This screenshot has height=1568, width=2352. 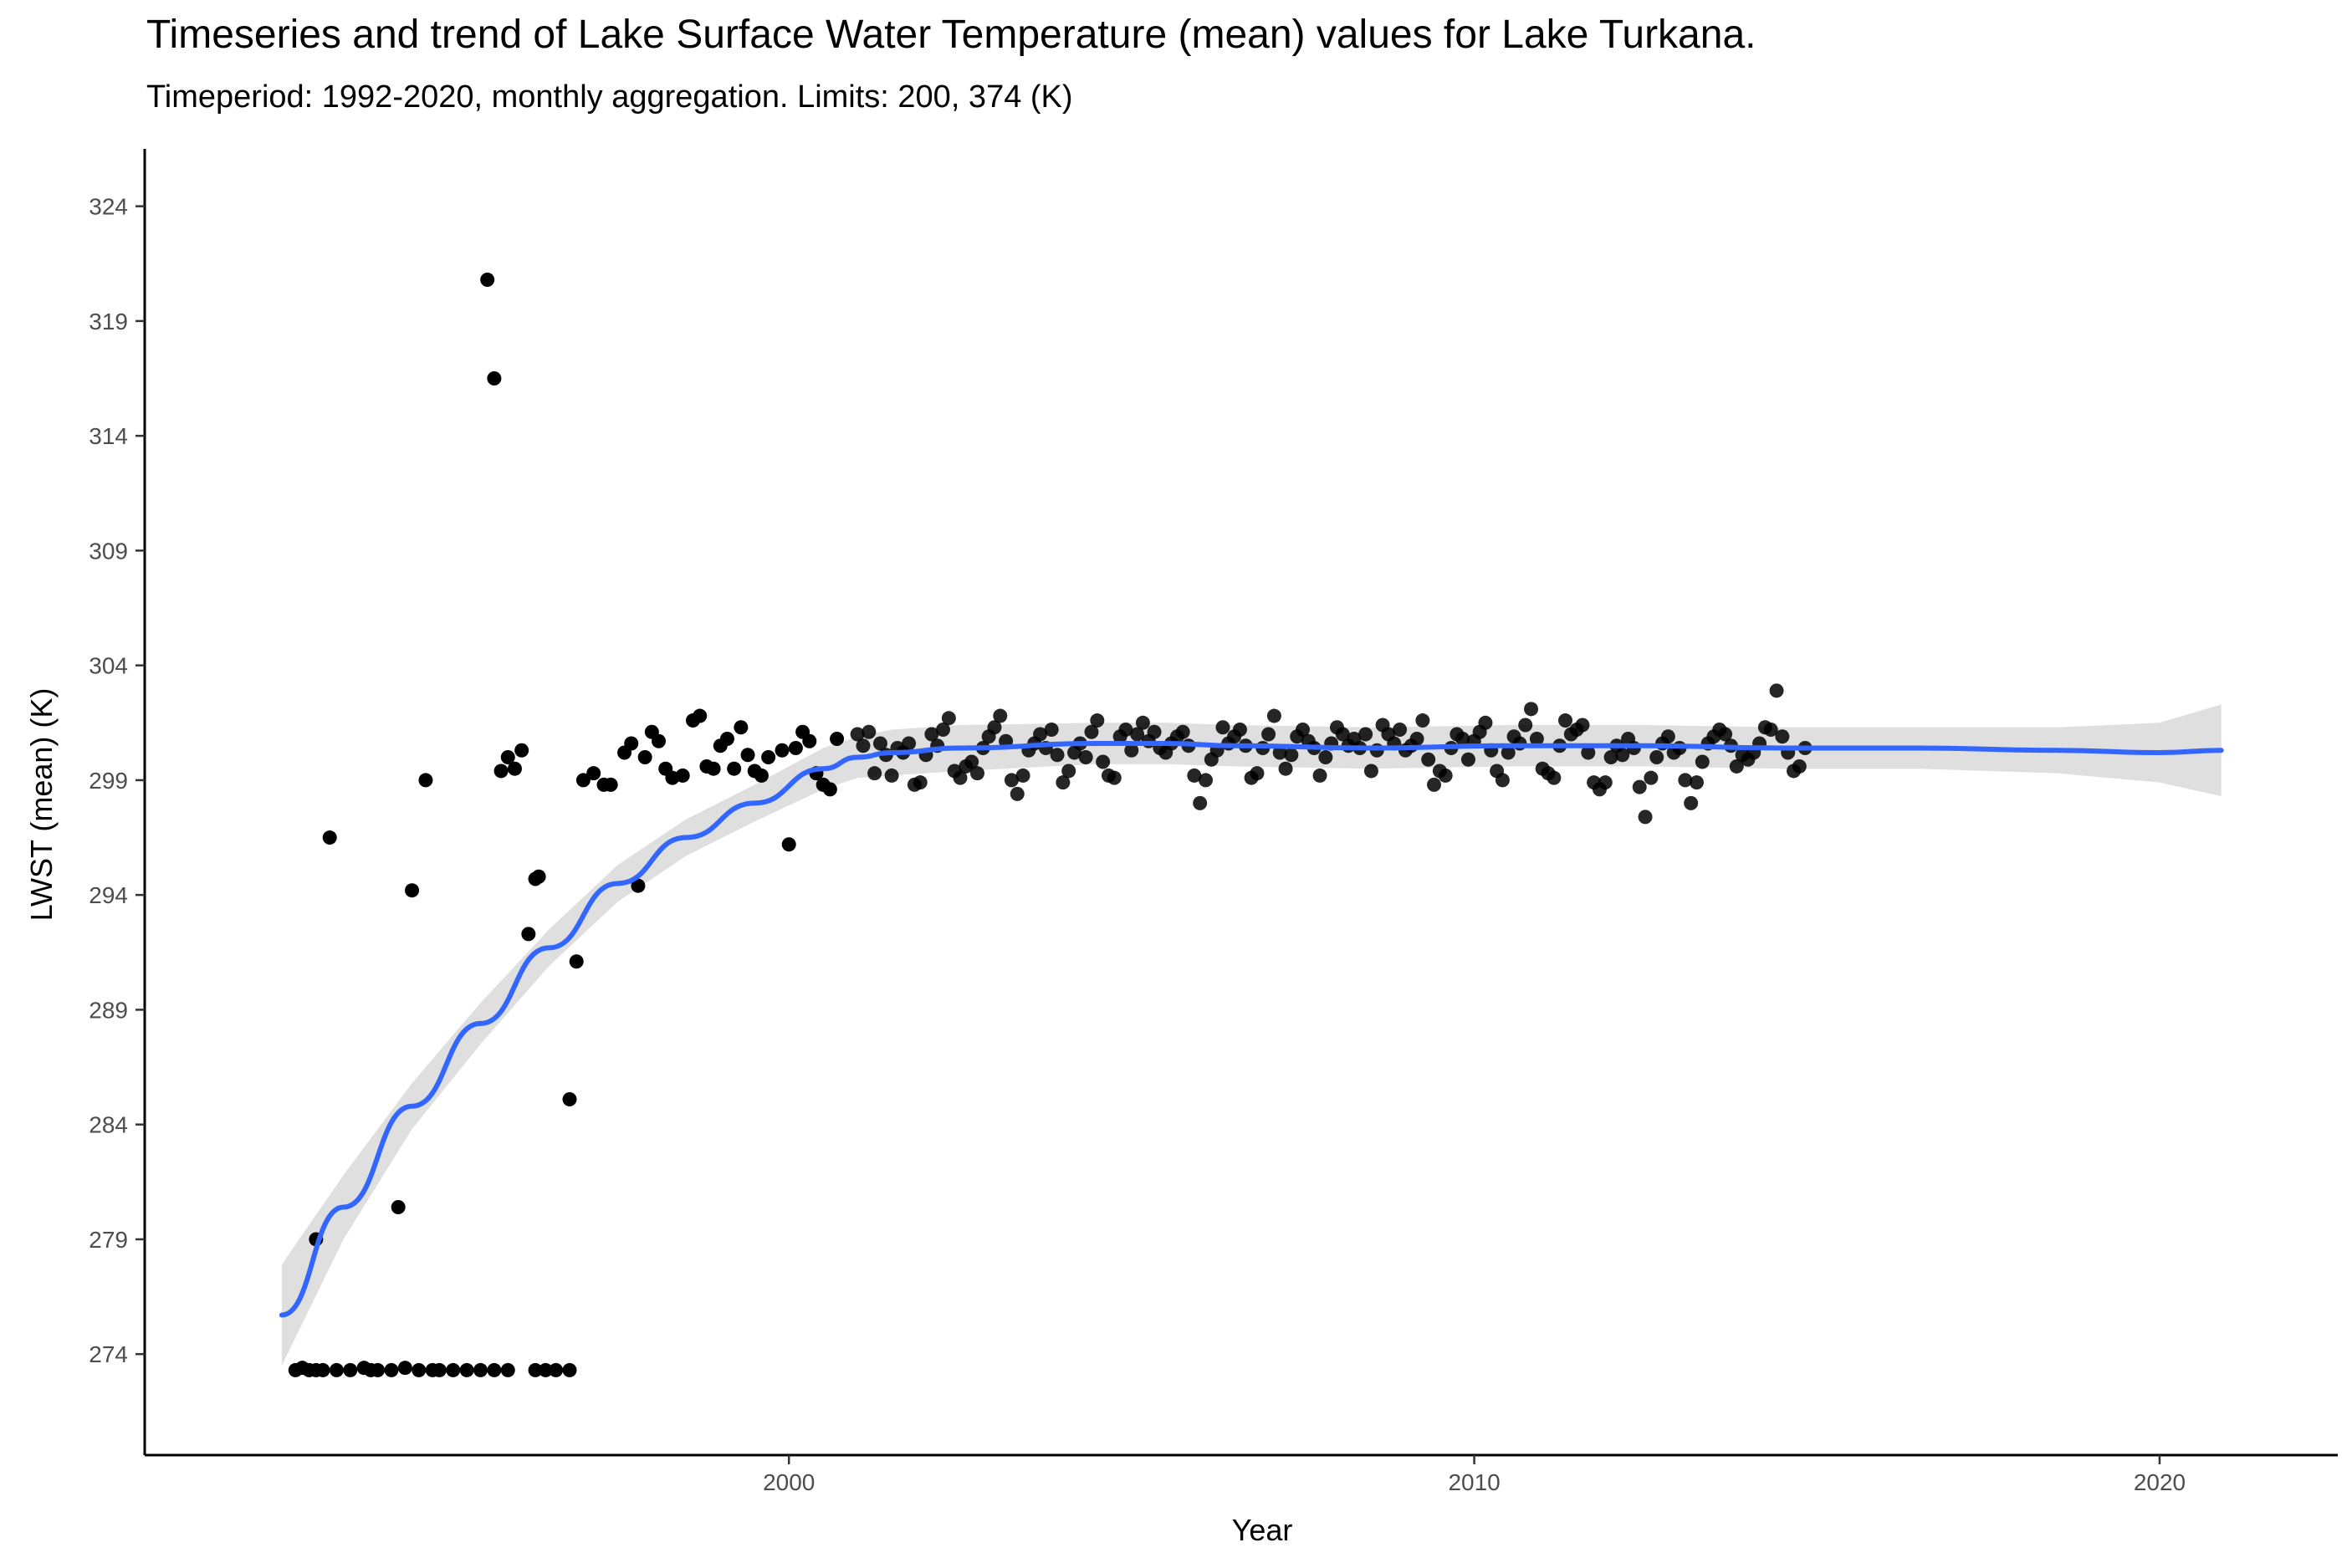 I want to click on y-tick-label: 314, so click(x=109, y=436).